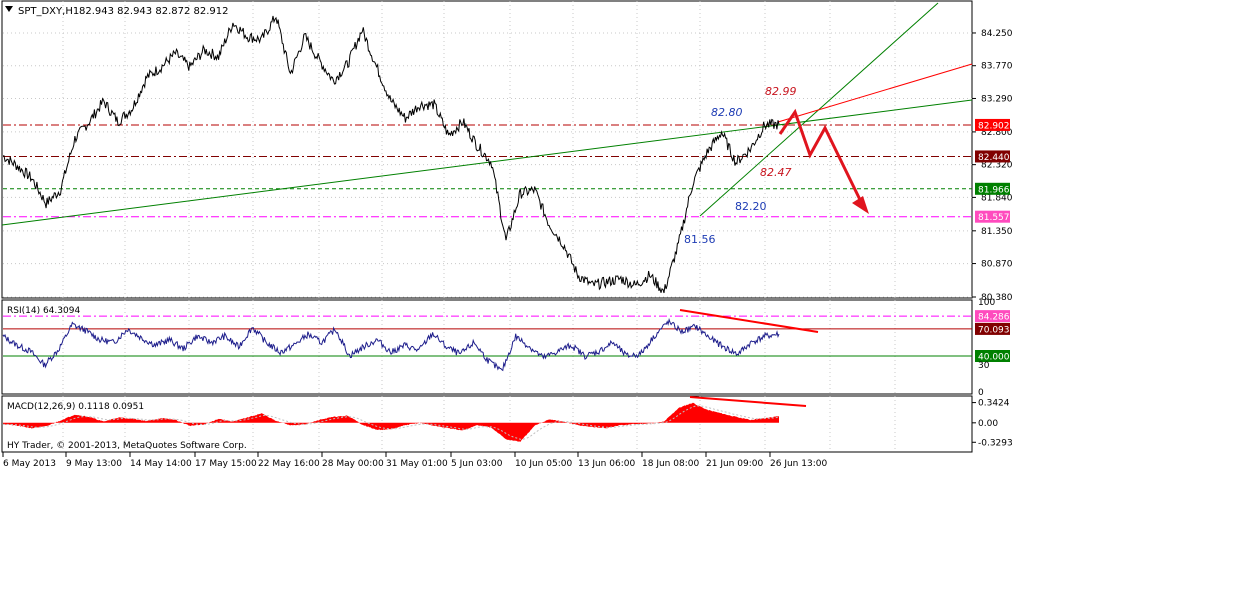  Describe the element at coordinates (740, 165) in the screenshot. I see `price-annotations: 82.80 82.99 82.47 82.20 81.56` at that location.